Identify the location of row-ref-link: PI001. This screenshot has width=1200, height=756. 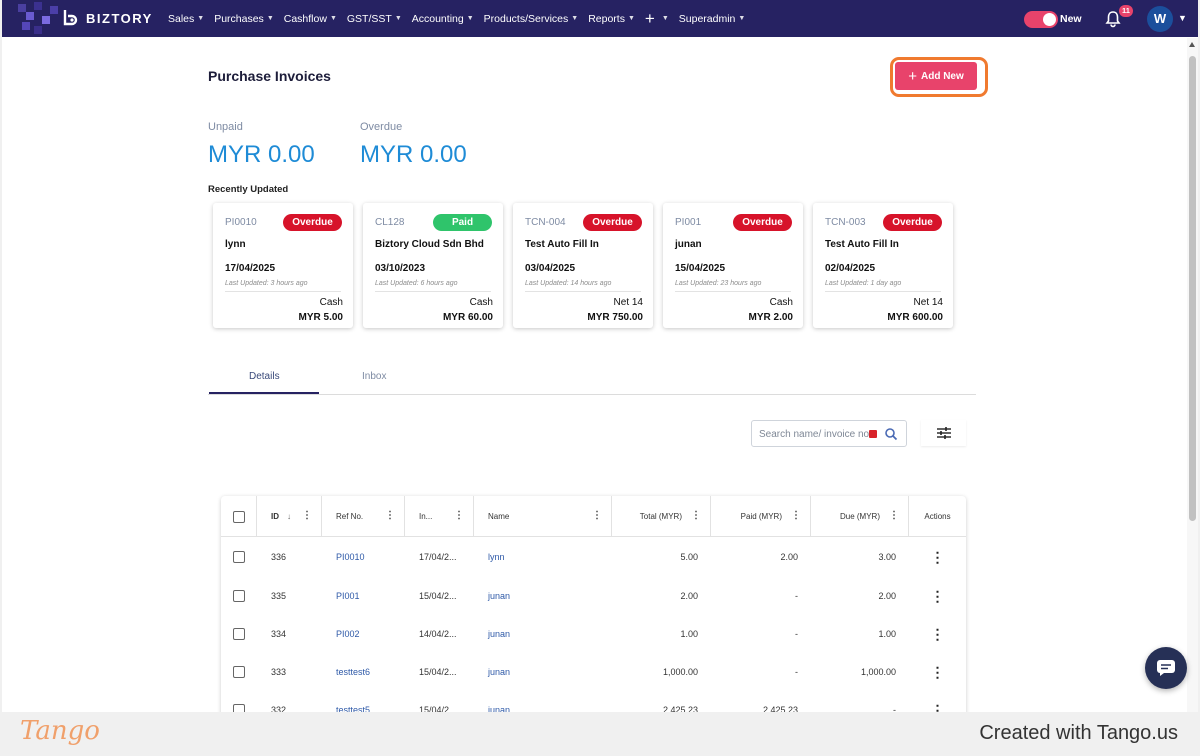
(348, 595).